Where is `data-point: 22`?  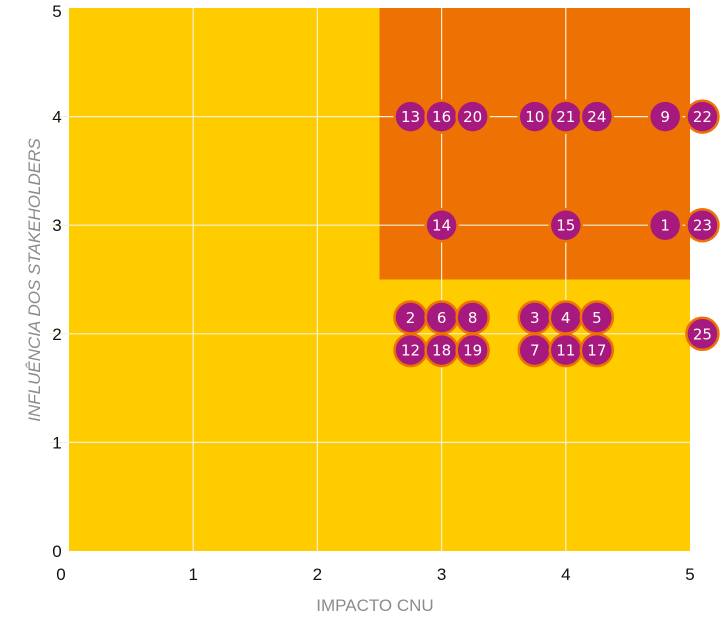
data-point: 22 is located at coordinates (702, 116).